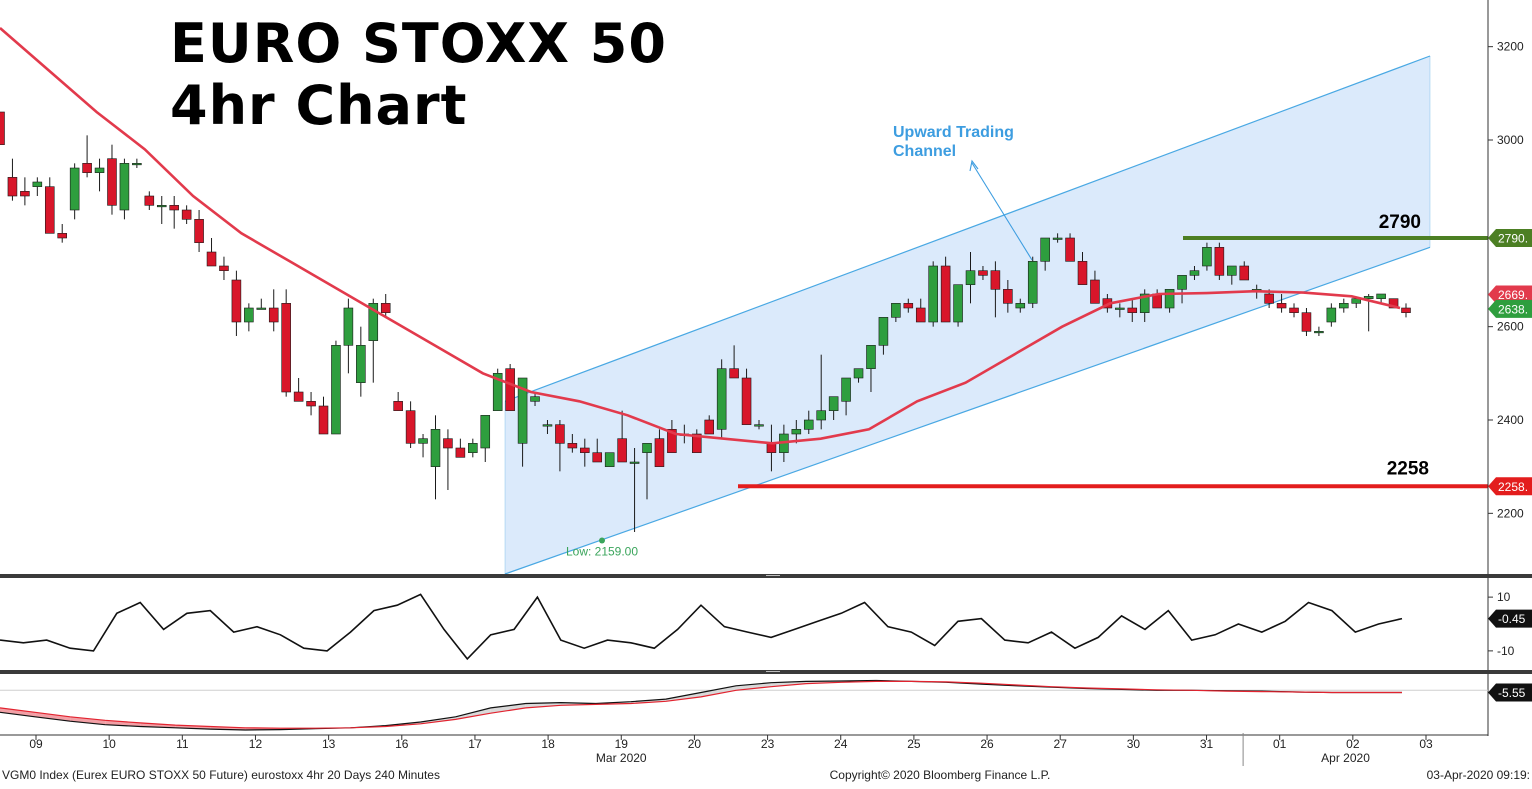  I want to click on date-tick-label: 20, so click(695, 744).